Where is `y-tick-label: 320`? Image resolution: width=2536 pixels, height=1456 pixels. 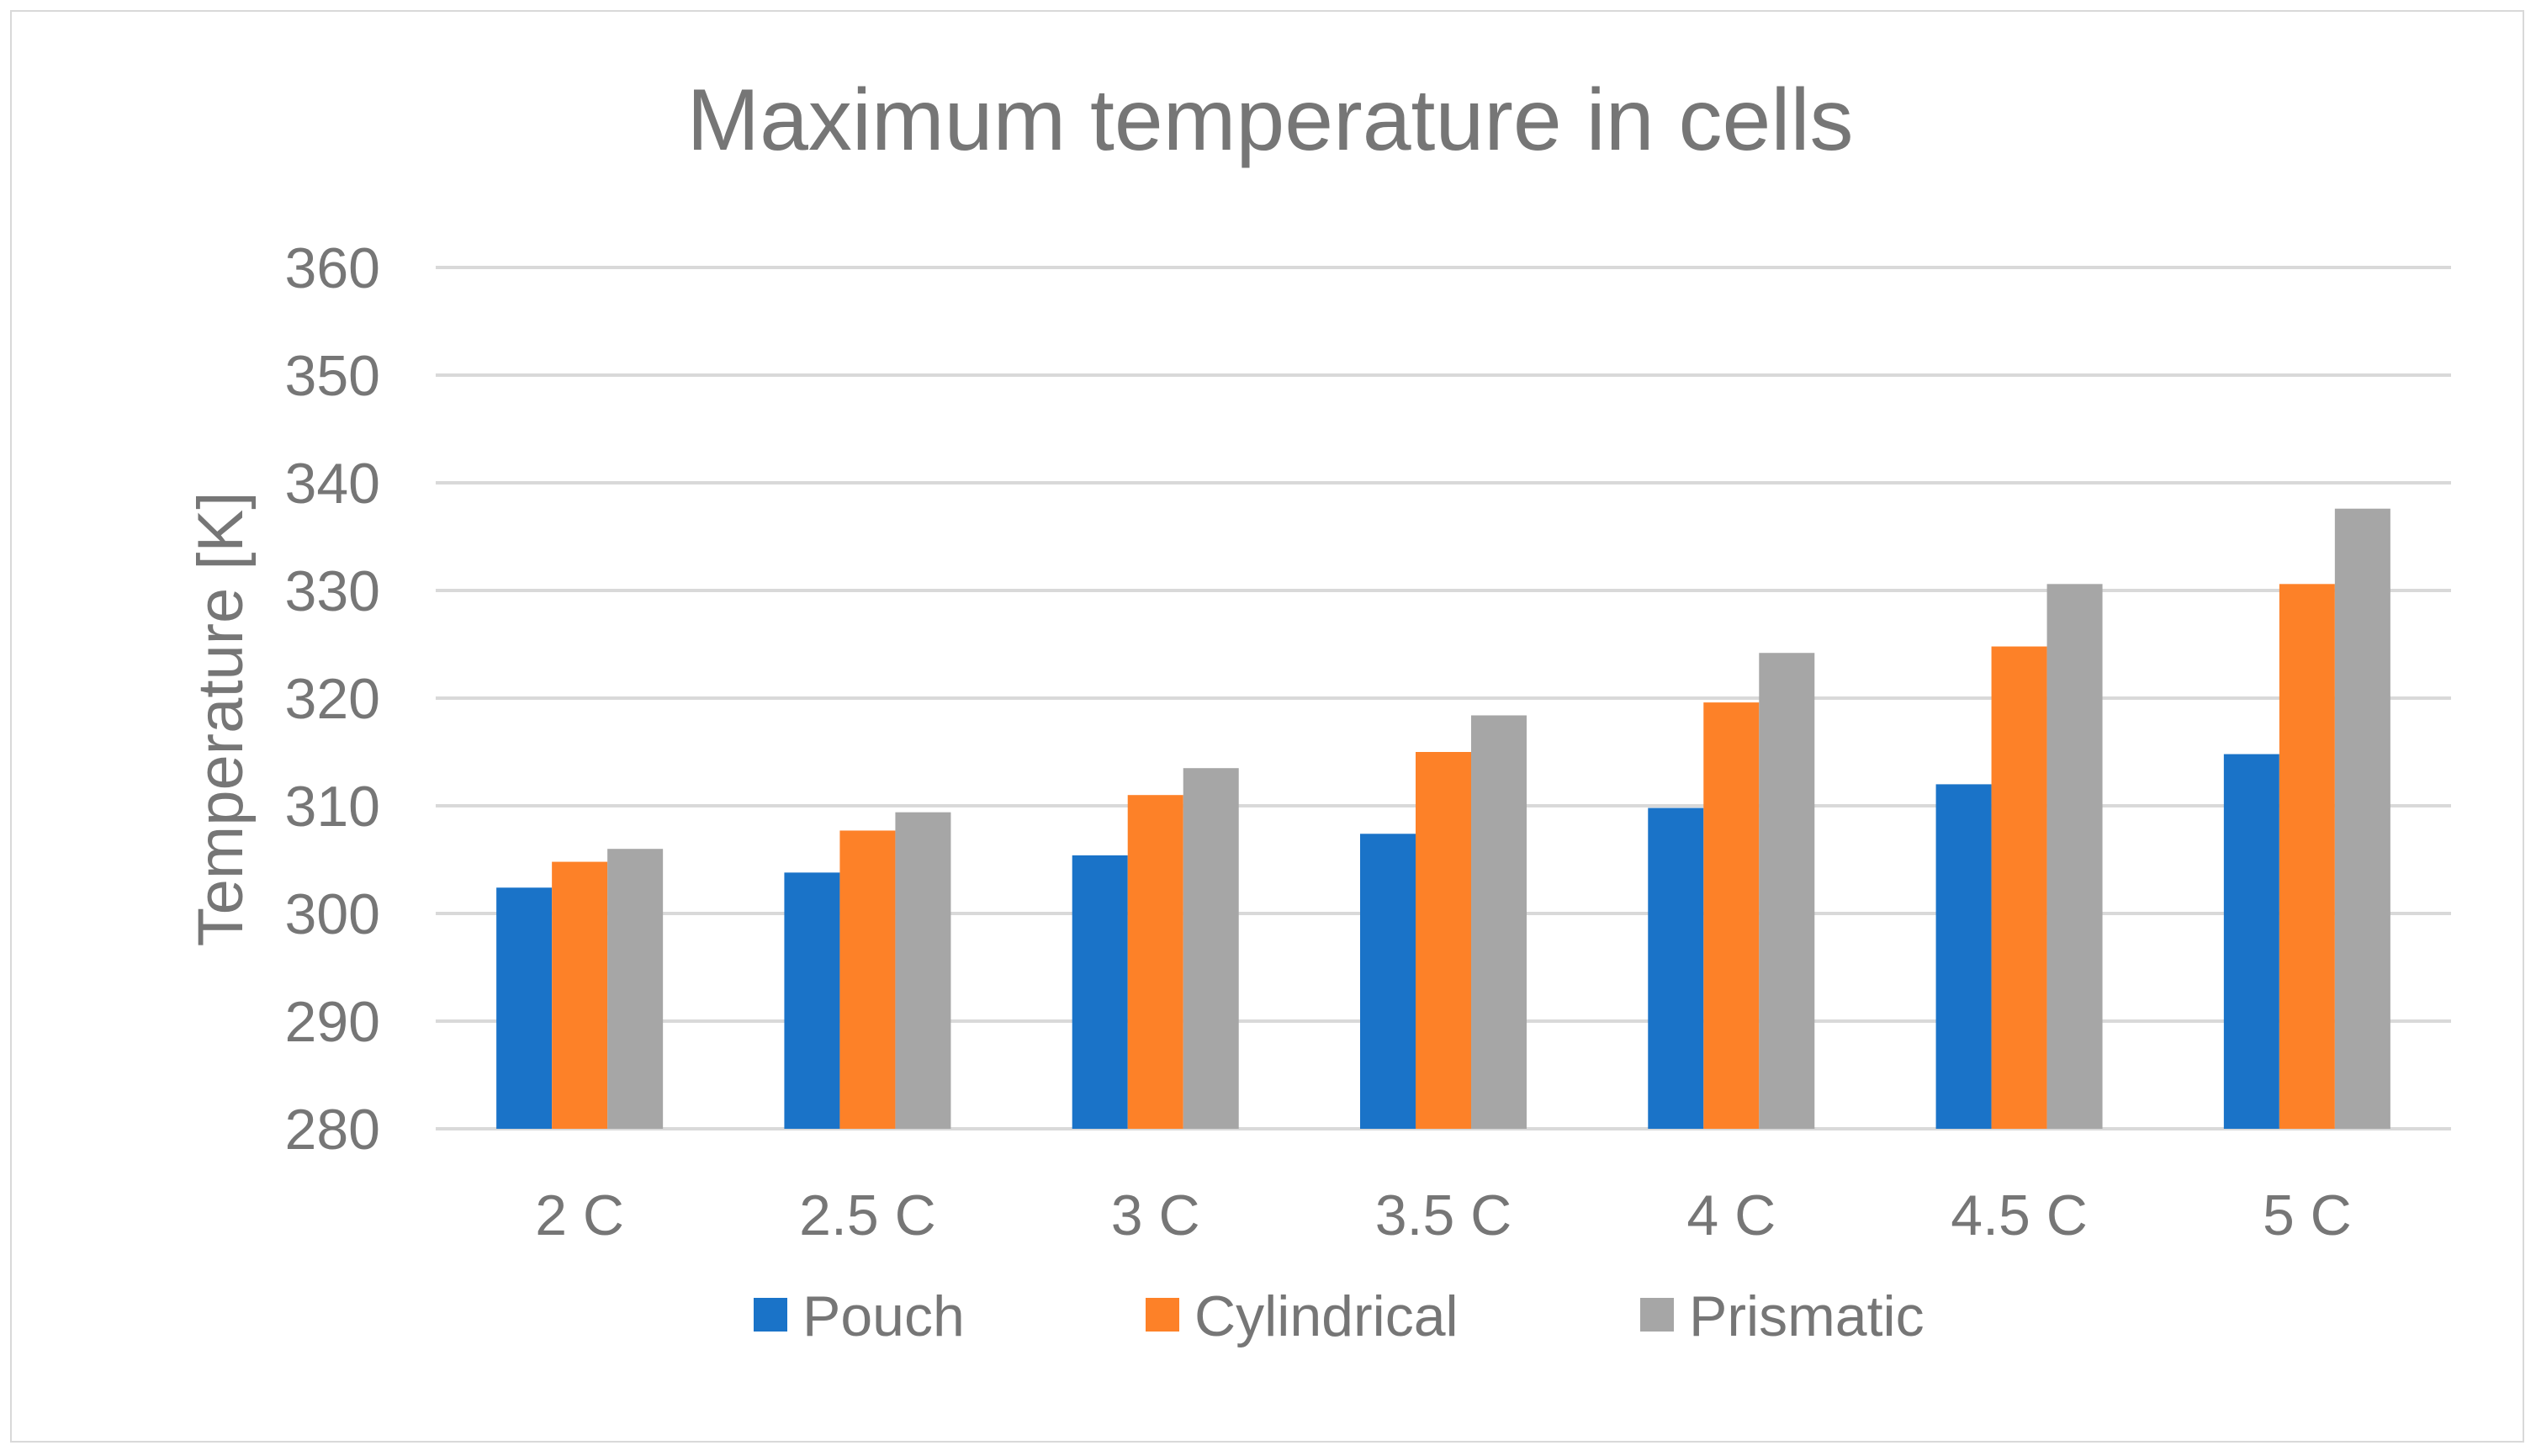
y-tick-label: 320 is located at coordinates (332, 699).